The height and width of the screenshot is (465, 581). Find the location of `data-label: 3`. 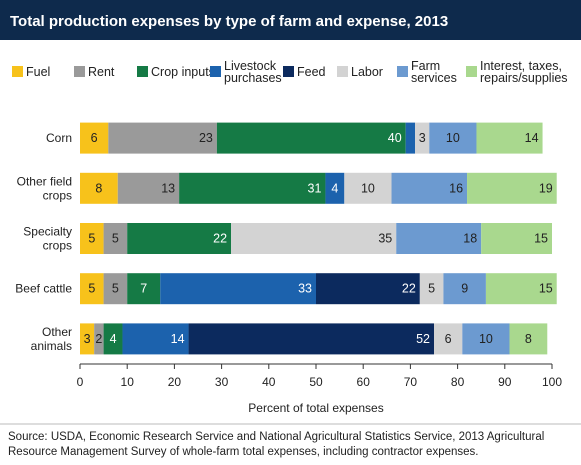

data-label: 3 is located at coordinates (422, 138).